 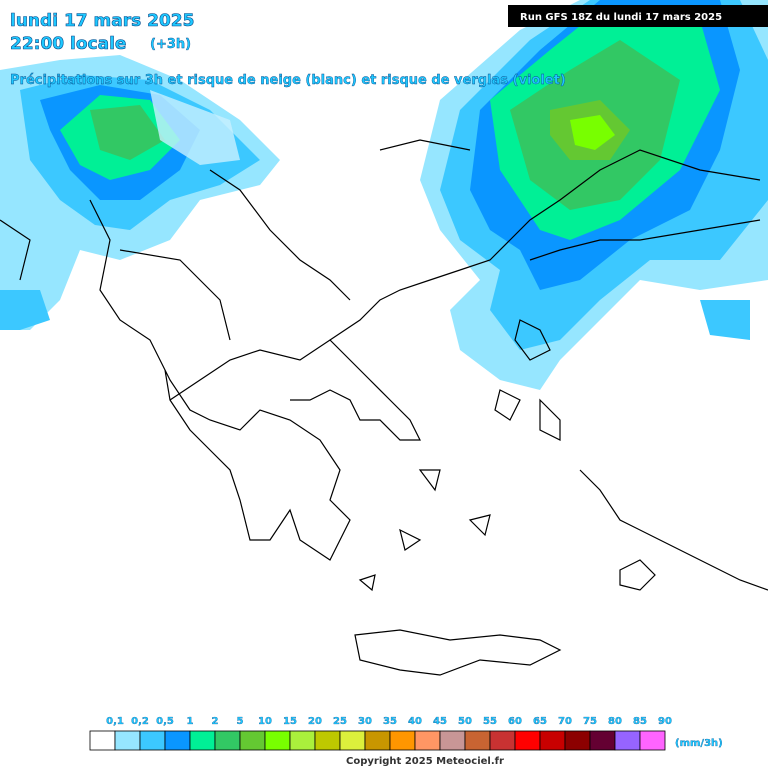 What do you see at coordinates (102, 21) in the screenshot?
I see `date-title: lundi 17 mars 2025` at bounding box center [102, 21].